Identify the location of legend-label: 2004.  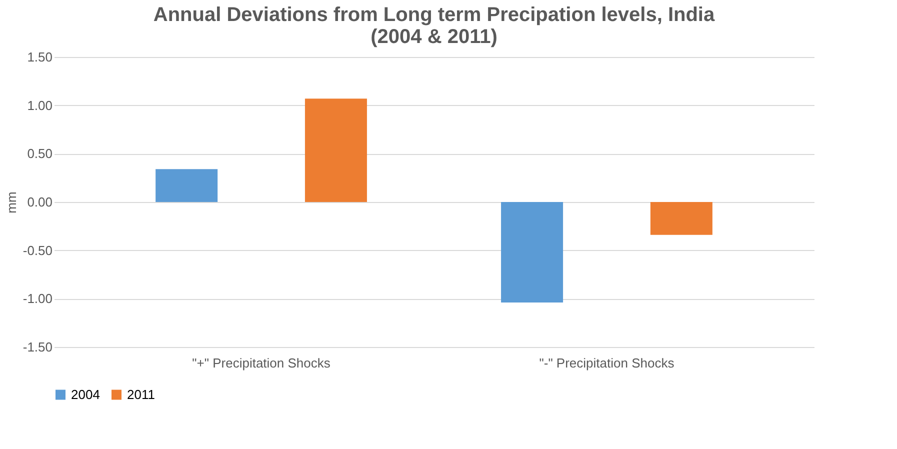
(85, 394).